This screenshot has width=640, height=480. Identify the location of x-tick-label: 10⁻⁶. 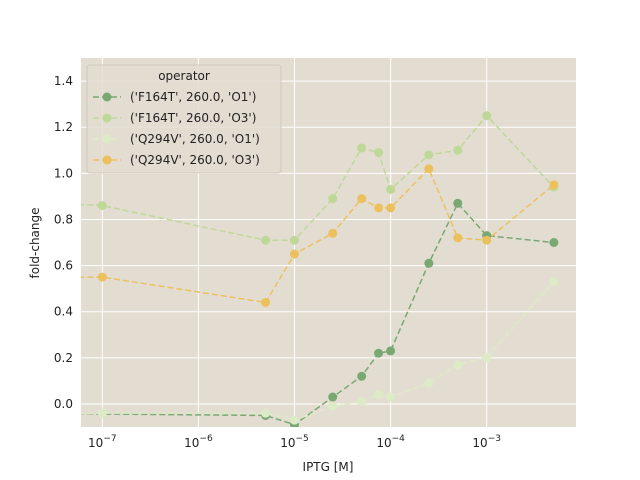
(198, 442).